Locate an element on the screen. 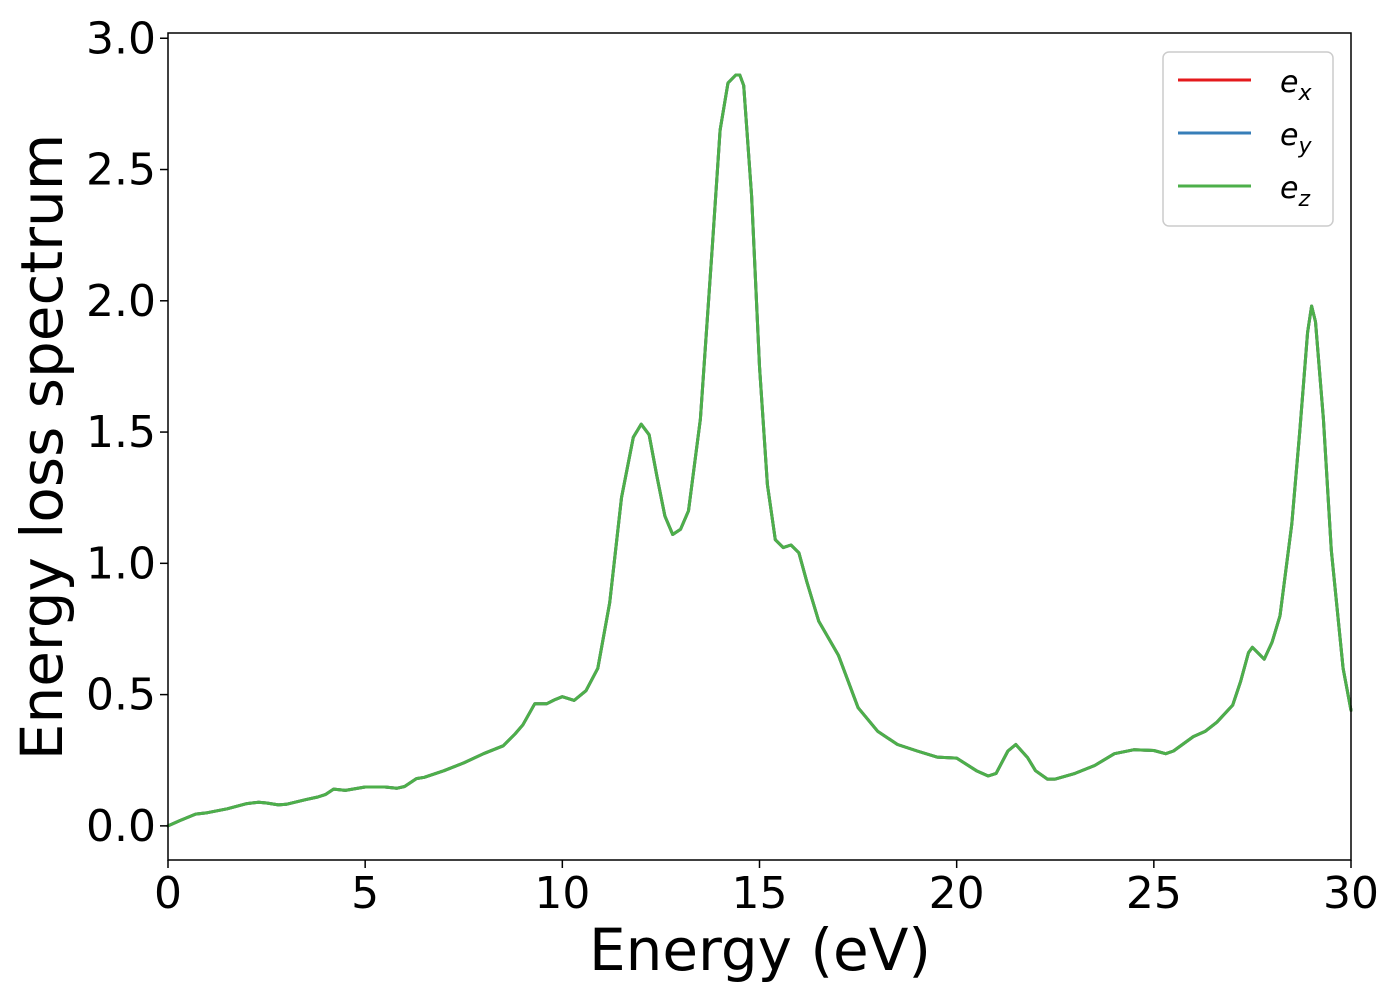 The height and width of the screenshot is (1005, 1400). x-tick-label: 10 is located at coordinates (562, 893).